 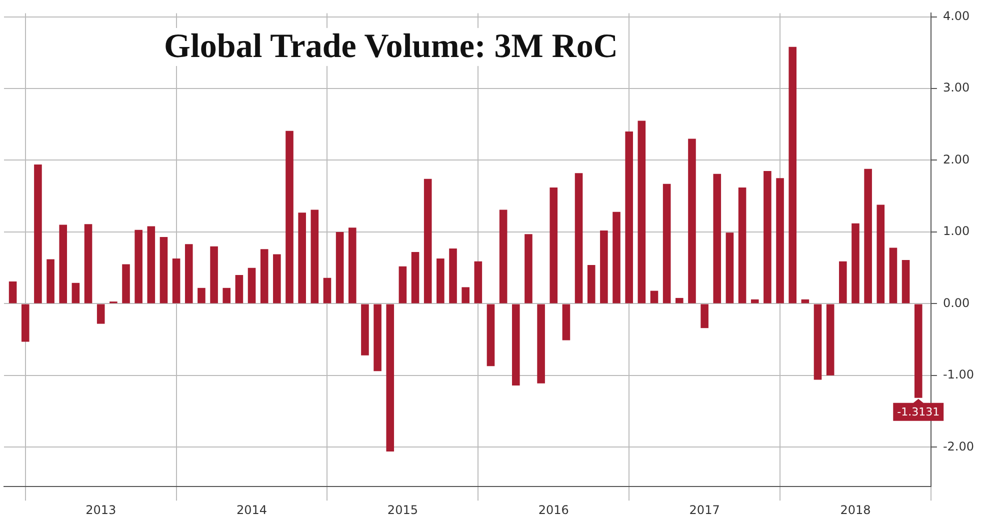 What do you see at coordinates (918, 412) in the screenshot?
I see `data-label: -1.3131` at bounding box center [918, 412].